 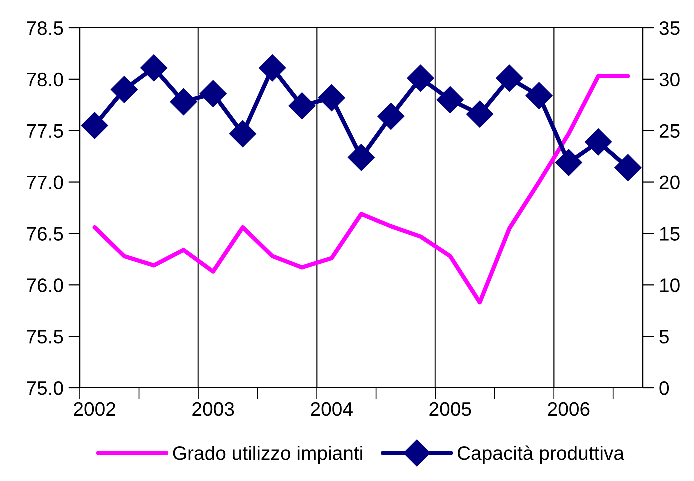 I want to click on x-tick-label: 2004, so click(x=332, y=409).